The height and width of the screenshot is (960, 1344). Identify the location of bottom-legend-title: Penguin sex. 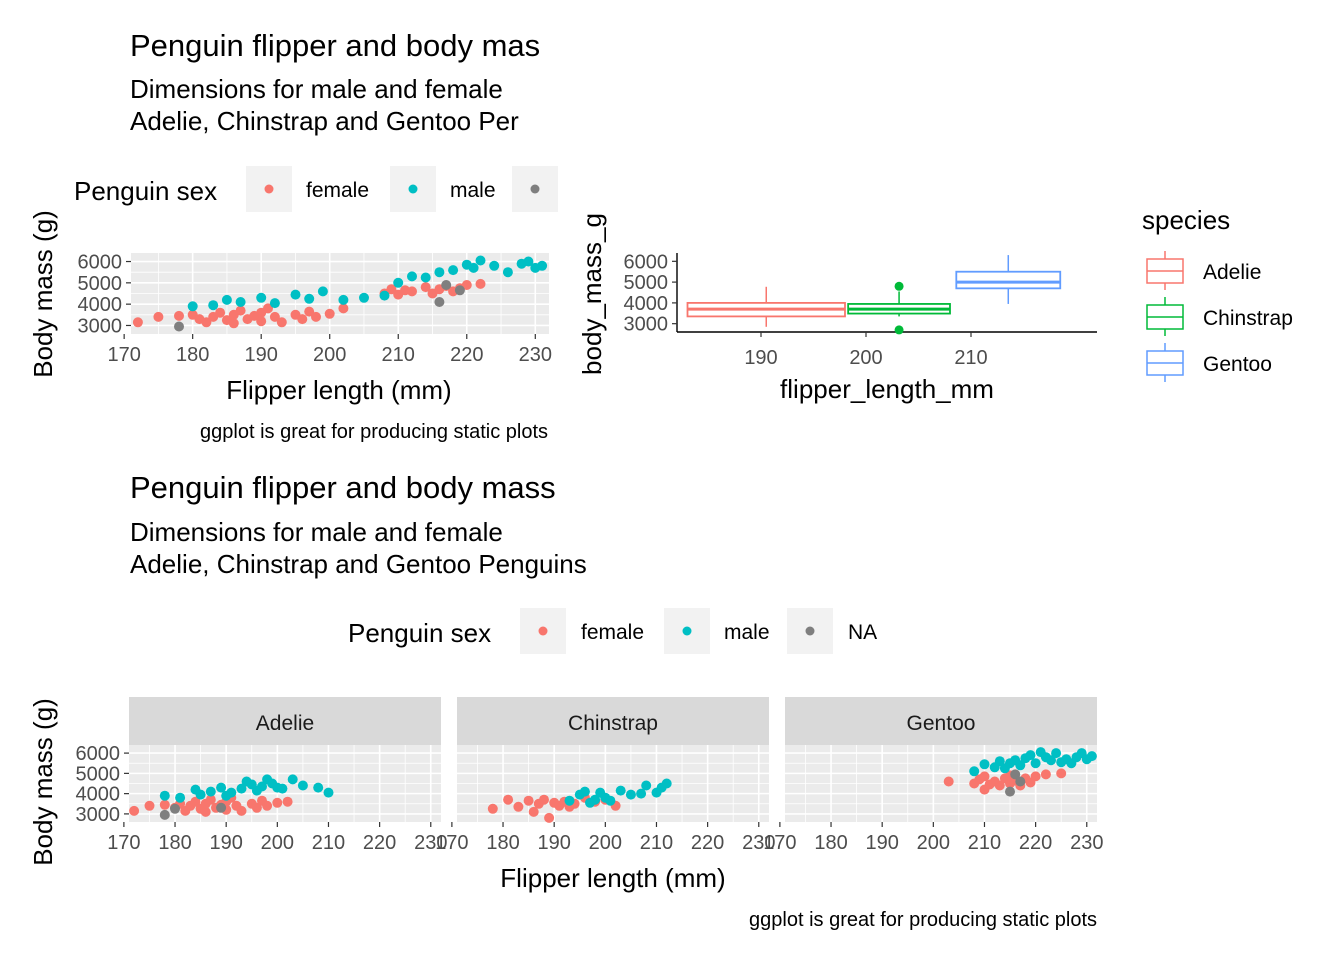
(419, 633).